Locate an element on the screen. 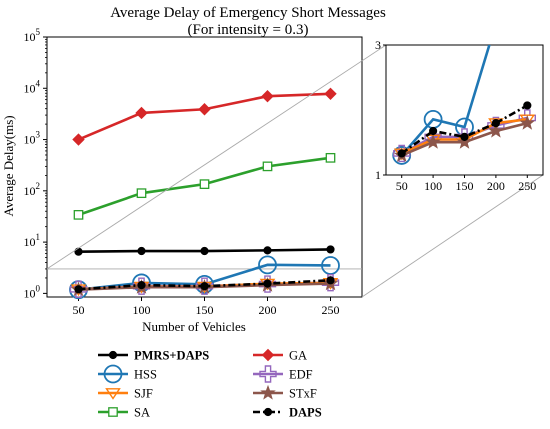  series-sa is located at coordinates (204, 186).